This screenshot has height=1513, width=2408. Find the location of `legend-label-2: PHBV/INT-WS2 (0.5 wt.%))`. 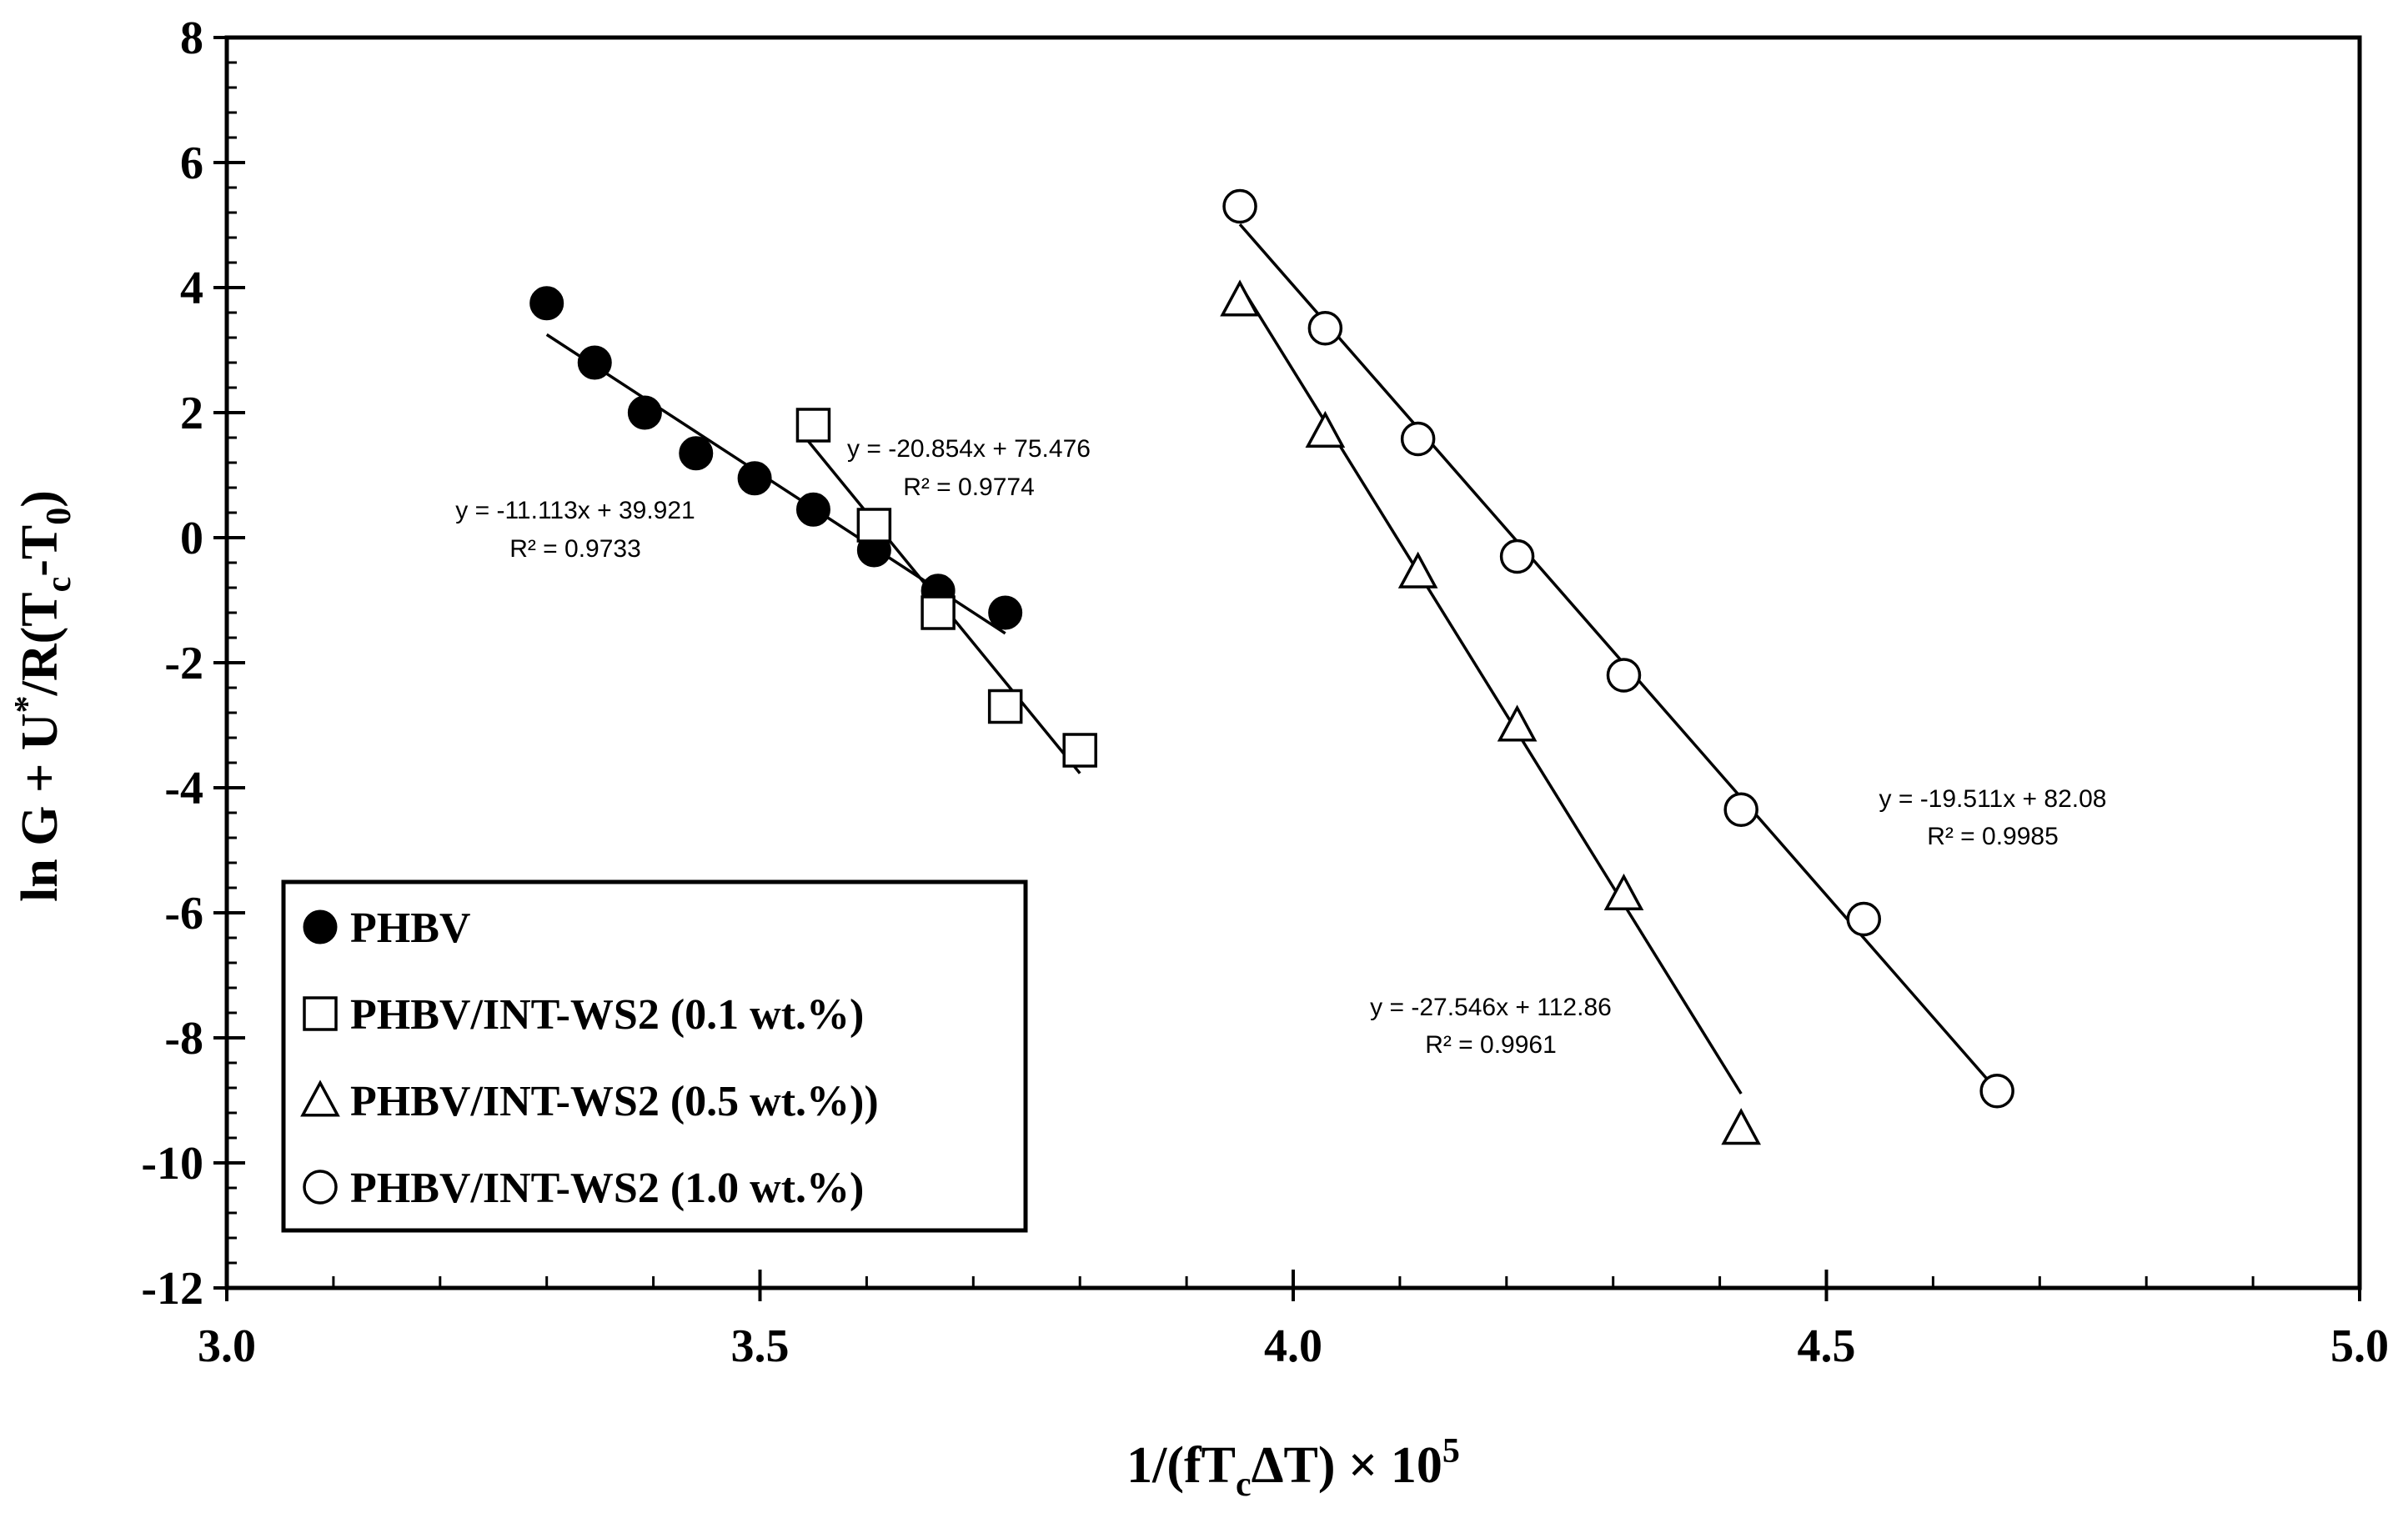

legend-label-2: PHBV/INT-WS2 (0.5 wt.%)) is located at coordinates (614, 1101).